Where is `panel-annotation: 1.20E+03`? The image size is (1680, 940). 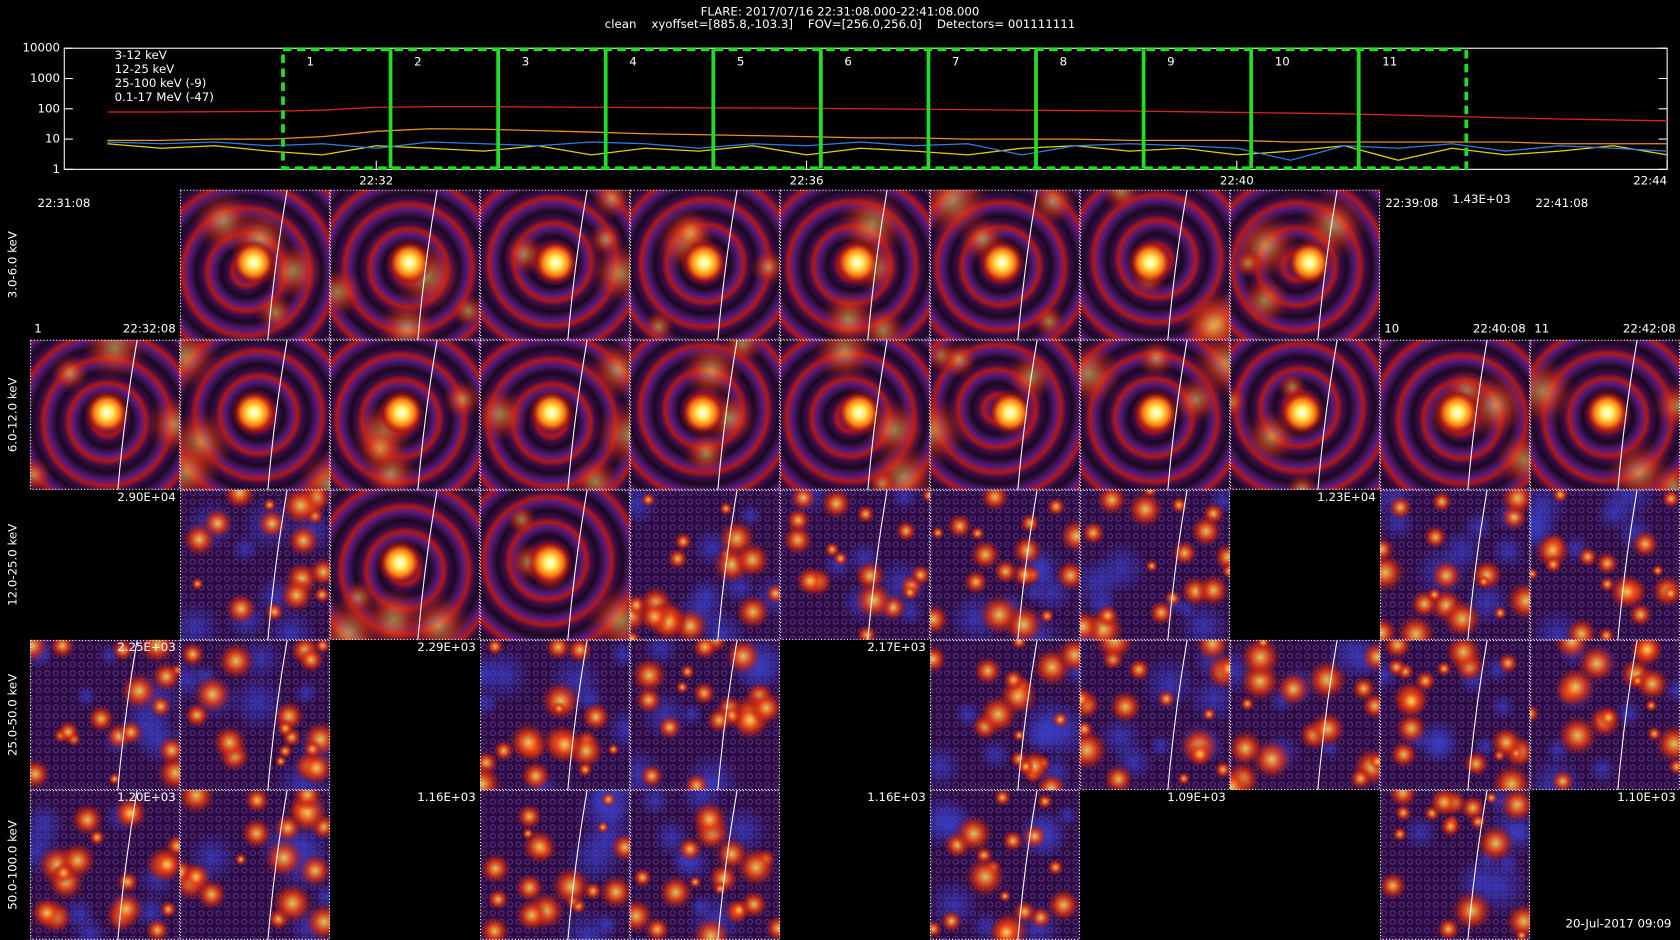 panel-annotation: 1.20E+03 is located at coordinates (146, 797).